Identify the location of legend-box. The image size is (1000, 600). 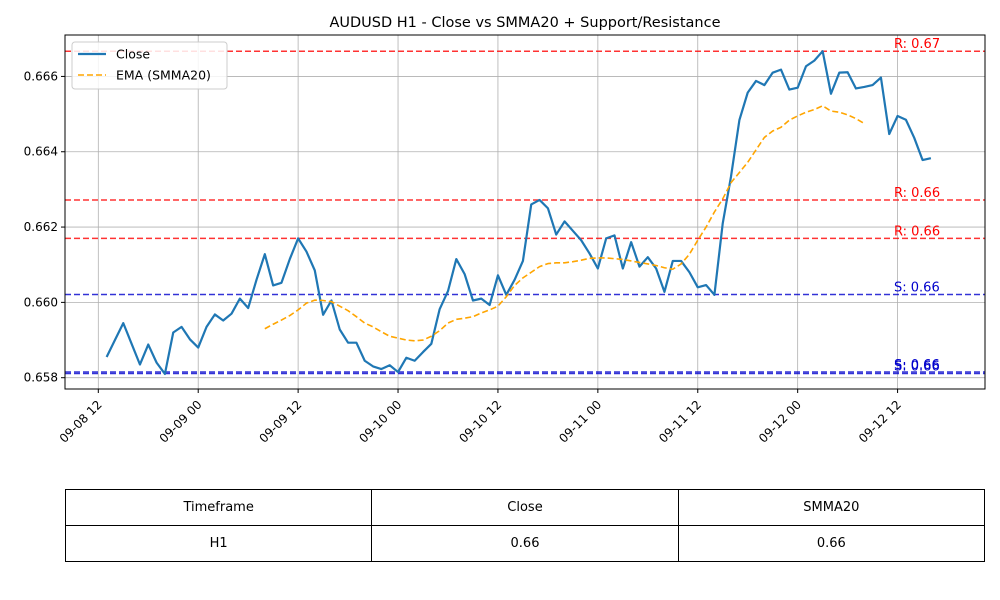
(149, 65).